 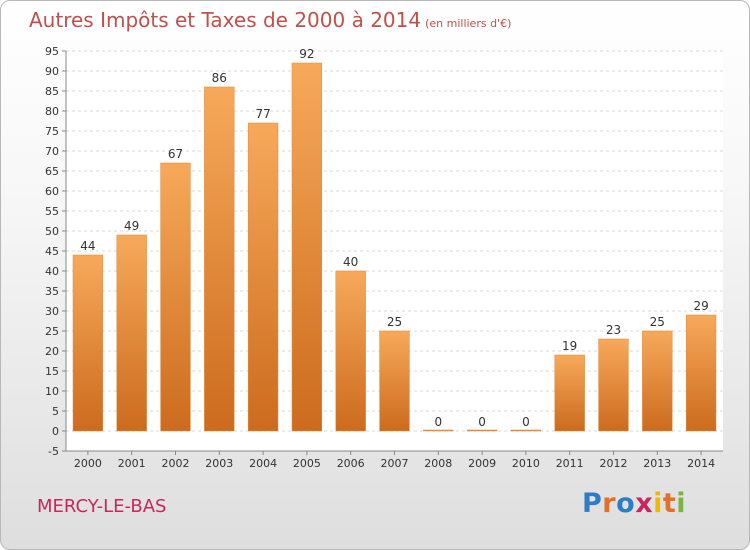 I want to click on bar-value-label: 49, so click(x=131, y=226).